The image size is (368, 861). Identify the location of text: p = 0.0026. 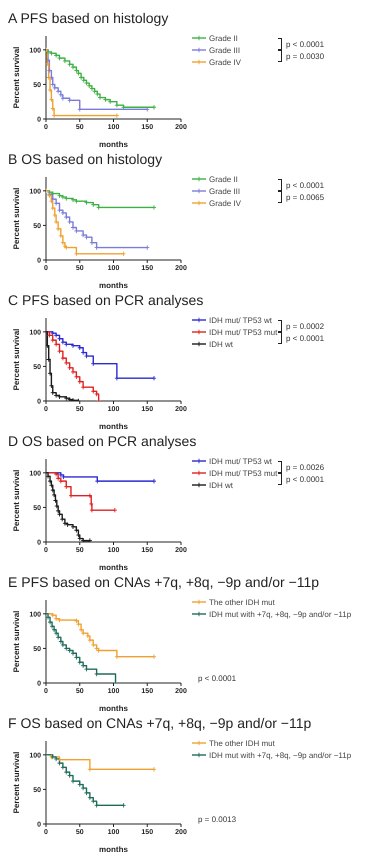
(305, 467).